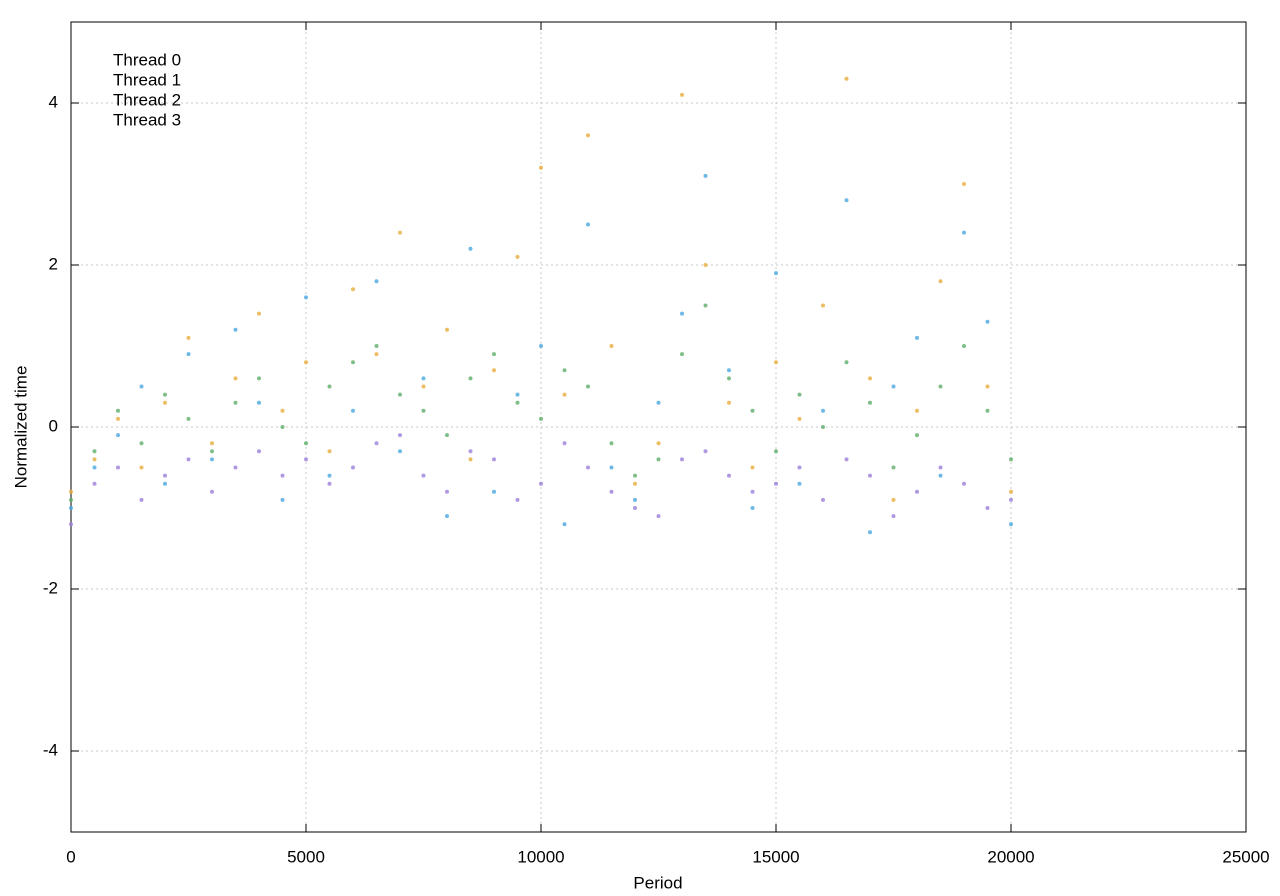 The image size is (1280, 896). What do you see at coordinates (775, 856) in the screenshot?
I see `x-tick-label: 15000` at bounding box center [775, 856].